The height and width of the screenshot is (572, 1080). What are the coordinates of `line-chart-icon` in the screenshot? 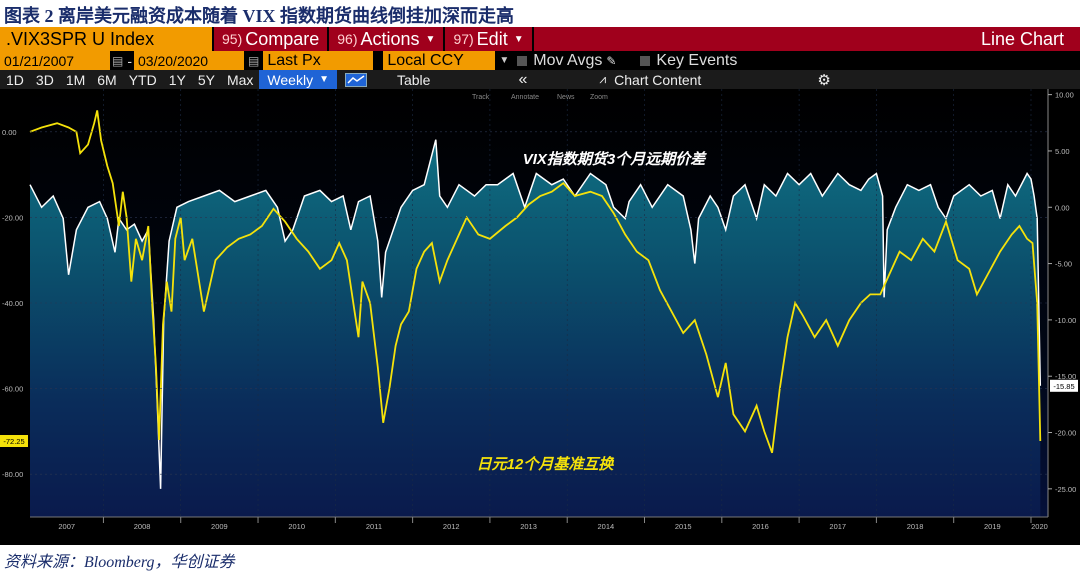 It's located at (356, 79).